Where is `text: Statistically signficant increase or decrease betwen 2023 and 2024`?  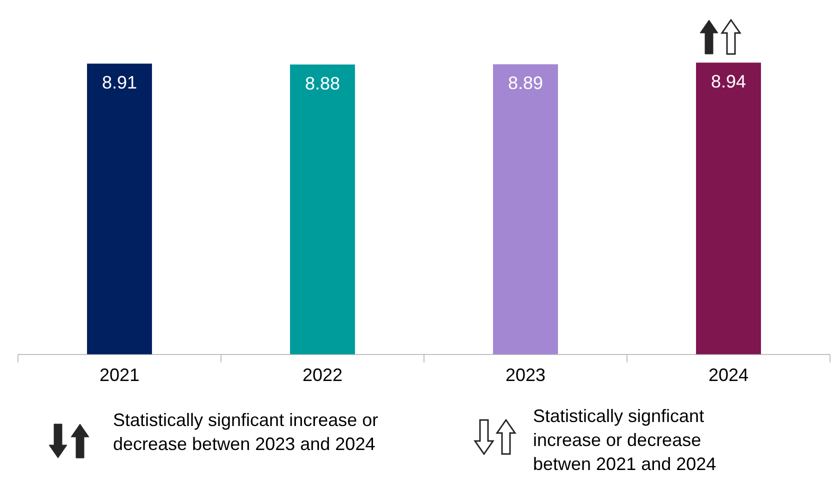
text: Statistically signficant increase or decrease betwen 2023 and 2024 is located at coordinates (246, 432).